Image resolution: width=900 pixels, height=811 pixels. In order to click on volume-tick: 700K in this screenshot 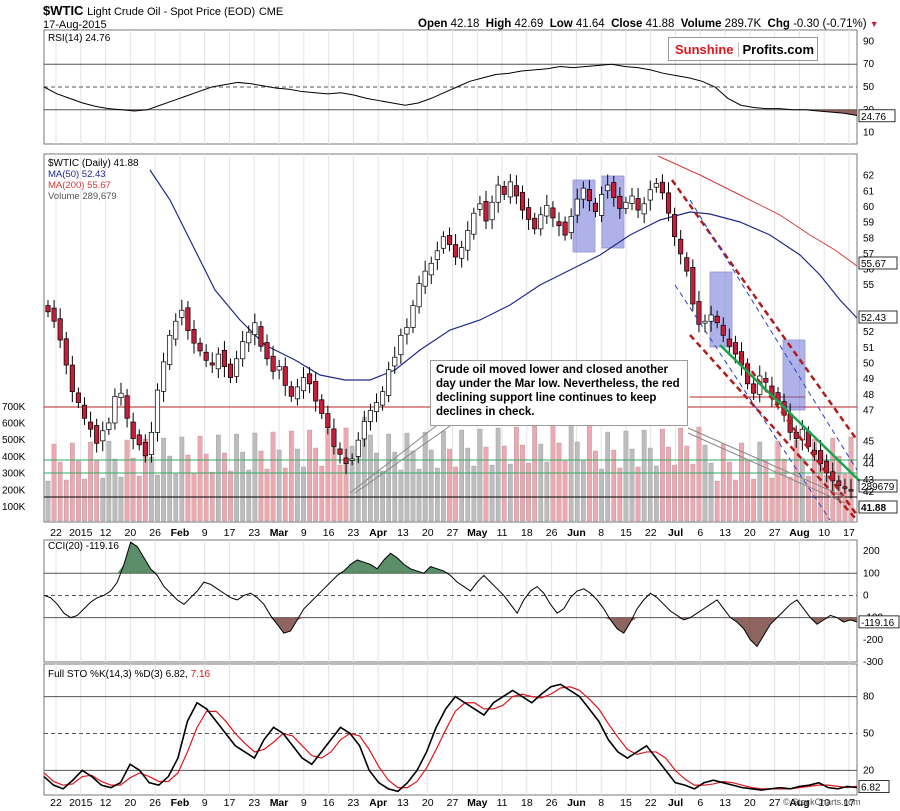, I will do `click(14, 407)`.